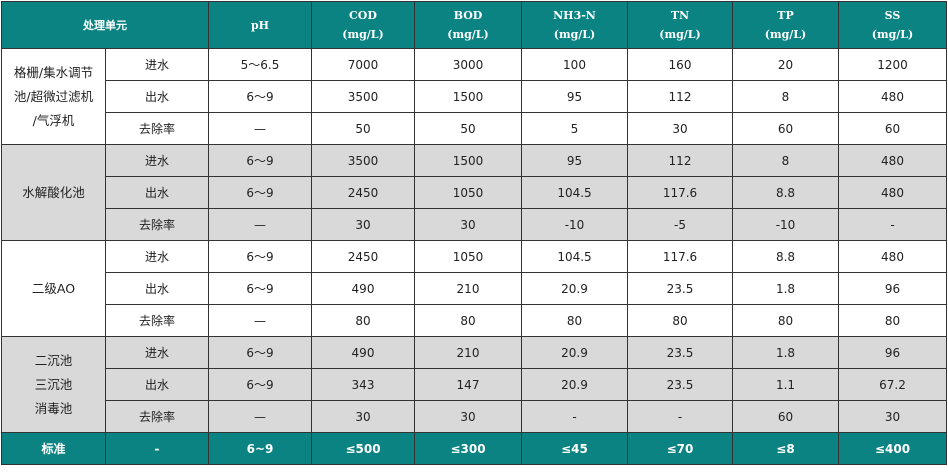 This screenshot has height=473, width=948. Describe the element at coordinates (892, 25) in the screenshot. I see `header-ss: SS (mg/L)` at that location.